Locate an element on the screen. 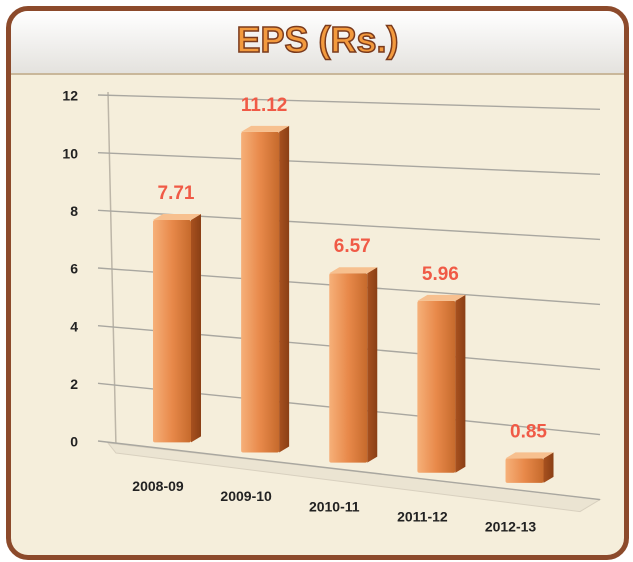  value-label: 11.12 is located at coordinates (264, 105).